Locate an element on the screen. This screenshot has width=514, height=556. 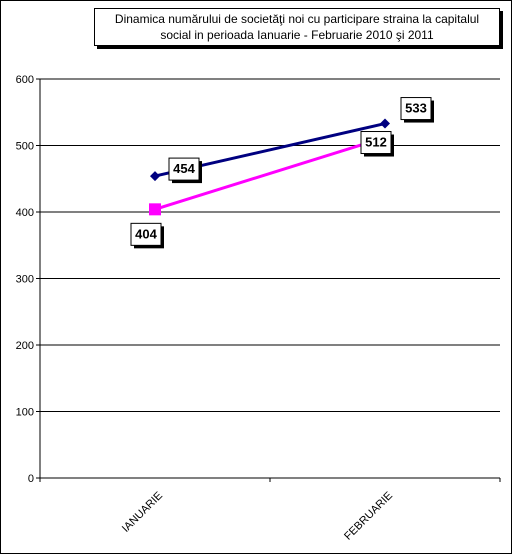
y-tick-label: 300 is located at coordinates (25, 280).